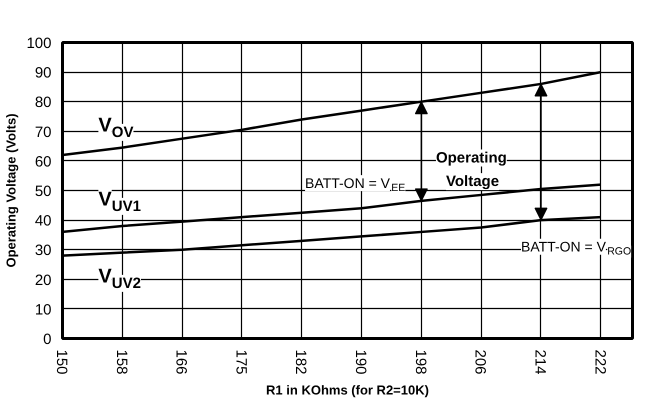  I want to click on x-axis-title: R1 in KOhms (for R2=10K), so click(347, 390).